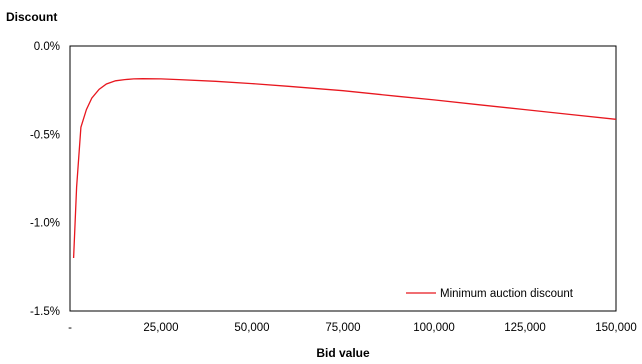 The image size is (642, 364). I want to click on x-tick-label: -, so click(70, 328).